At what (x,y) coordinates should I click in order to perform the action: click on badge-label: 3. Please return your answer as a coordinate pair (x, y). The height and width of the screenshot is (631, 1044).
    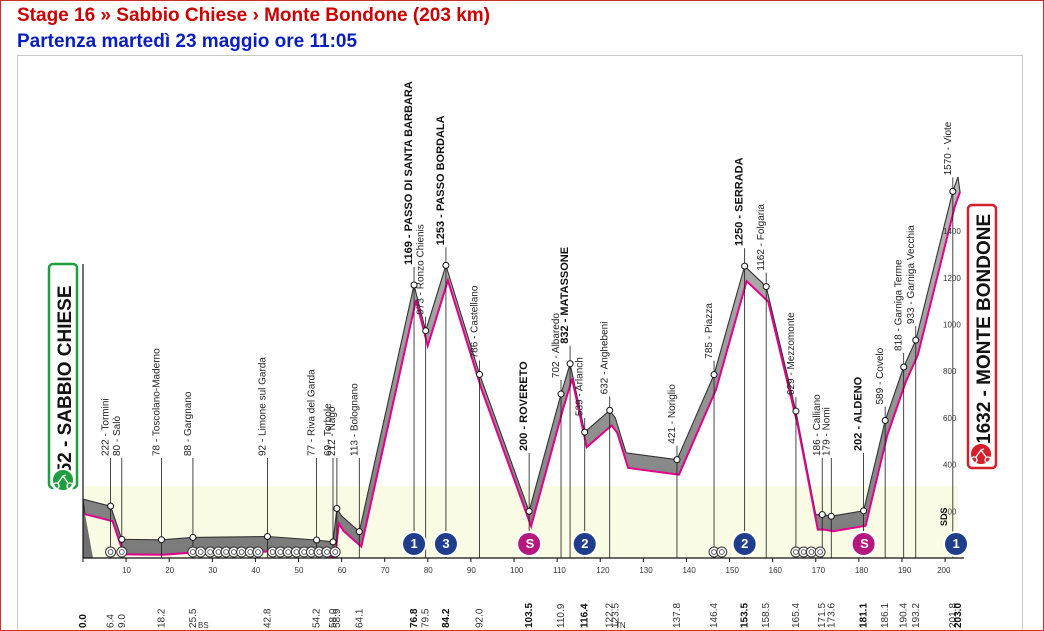
    Looking at the image, I should click on (445, 543).